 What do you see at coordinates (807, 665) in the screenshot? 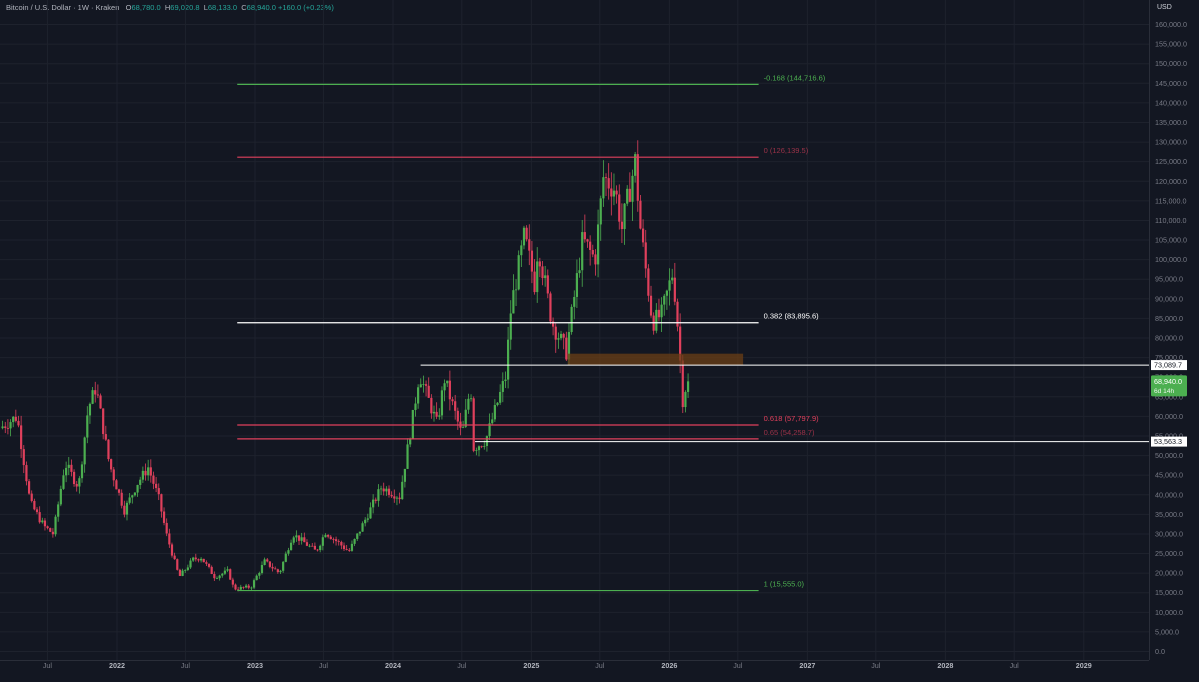
I see `time-tick-label: 2027` at bounding box center [807, 665].